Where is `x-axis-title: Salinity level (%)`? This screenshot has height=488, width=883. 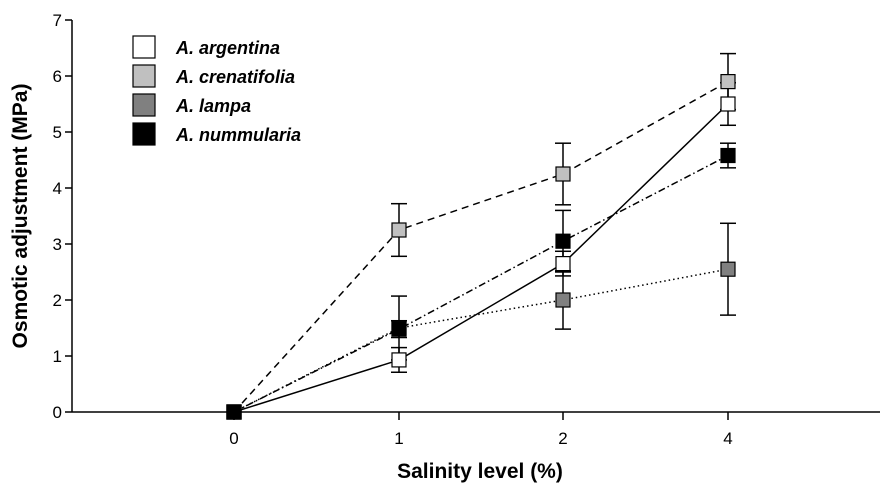 x-axis-title: Salinity level (%) is located at coordinates (480, 471).